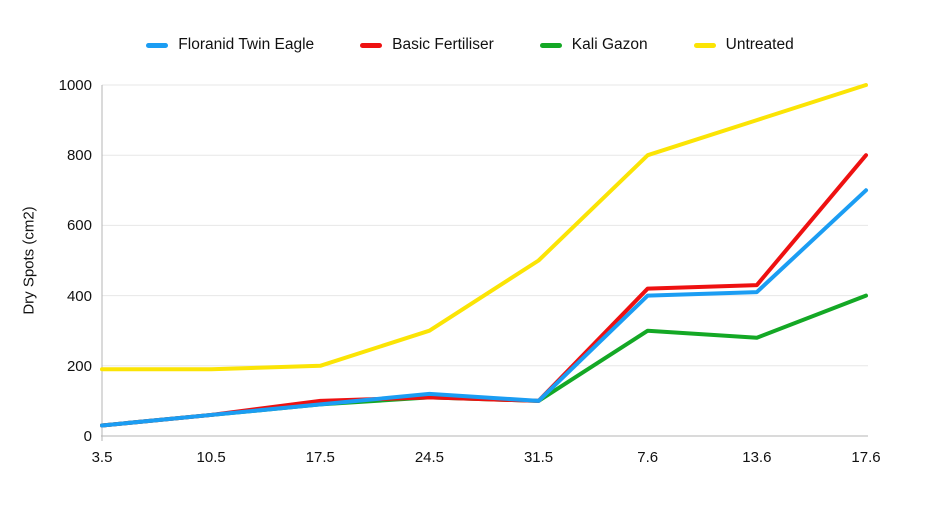 This screenshot has width=940, height=512. I want to click on x-tick-label-17.5: 17.5, so click(320, 457).